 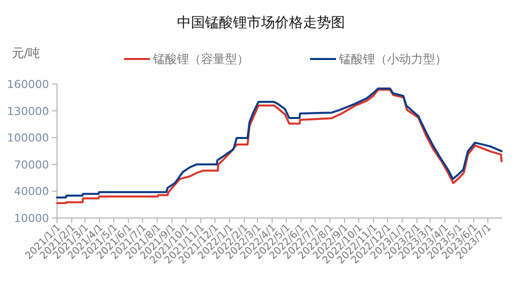 I want to click on y-tick-label: 100000, so click(x=28, y=138).